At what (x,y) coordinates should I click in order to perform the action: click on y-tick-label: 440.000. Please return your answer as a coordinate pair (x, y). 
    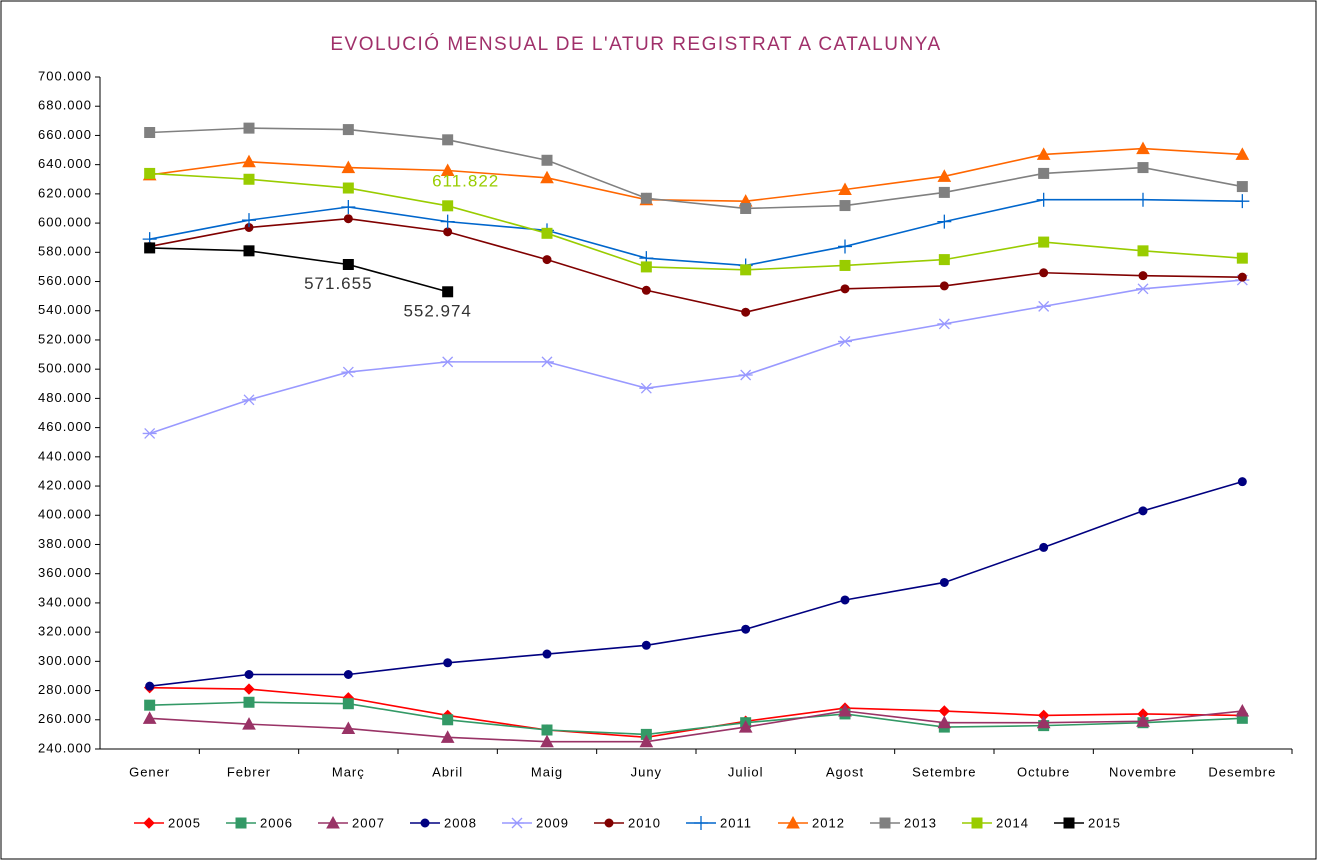
    Looking at the image, I should click on (65, 455).